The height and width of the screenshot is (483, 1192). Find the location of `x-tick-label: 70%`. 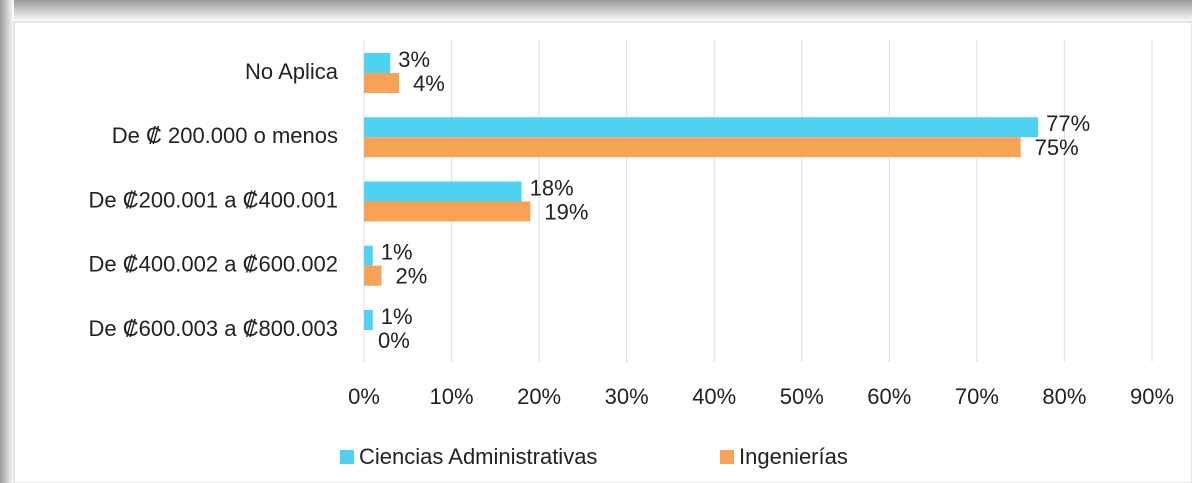

x-tick-label: 70% is located at coordinates (977, 396).